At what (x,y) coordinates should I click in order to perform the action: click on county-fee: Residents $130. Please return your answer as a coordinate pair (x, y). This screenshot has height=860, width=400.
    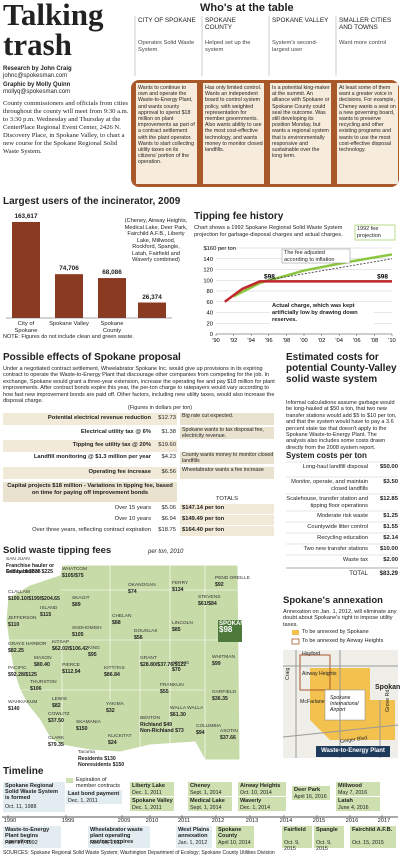
    Looking at the image, I should click on (97, 759).